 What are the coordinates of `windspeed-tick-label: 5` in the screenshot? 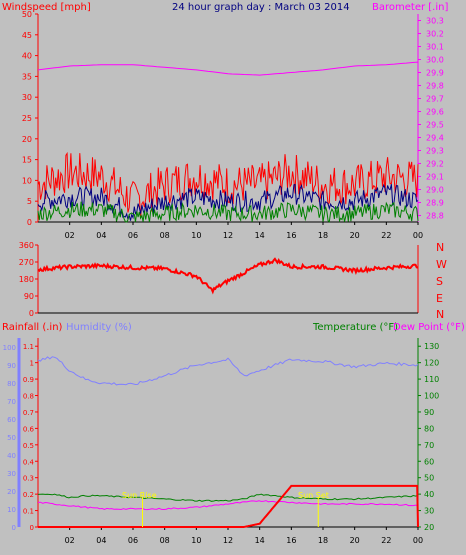 It's located at (29, 201).